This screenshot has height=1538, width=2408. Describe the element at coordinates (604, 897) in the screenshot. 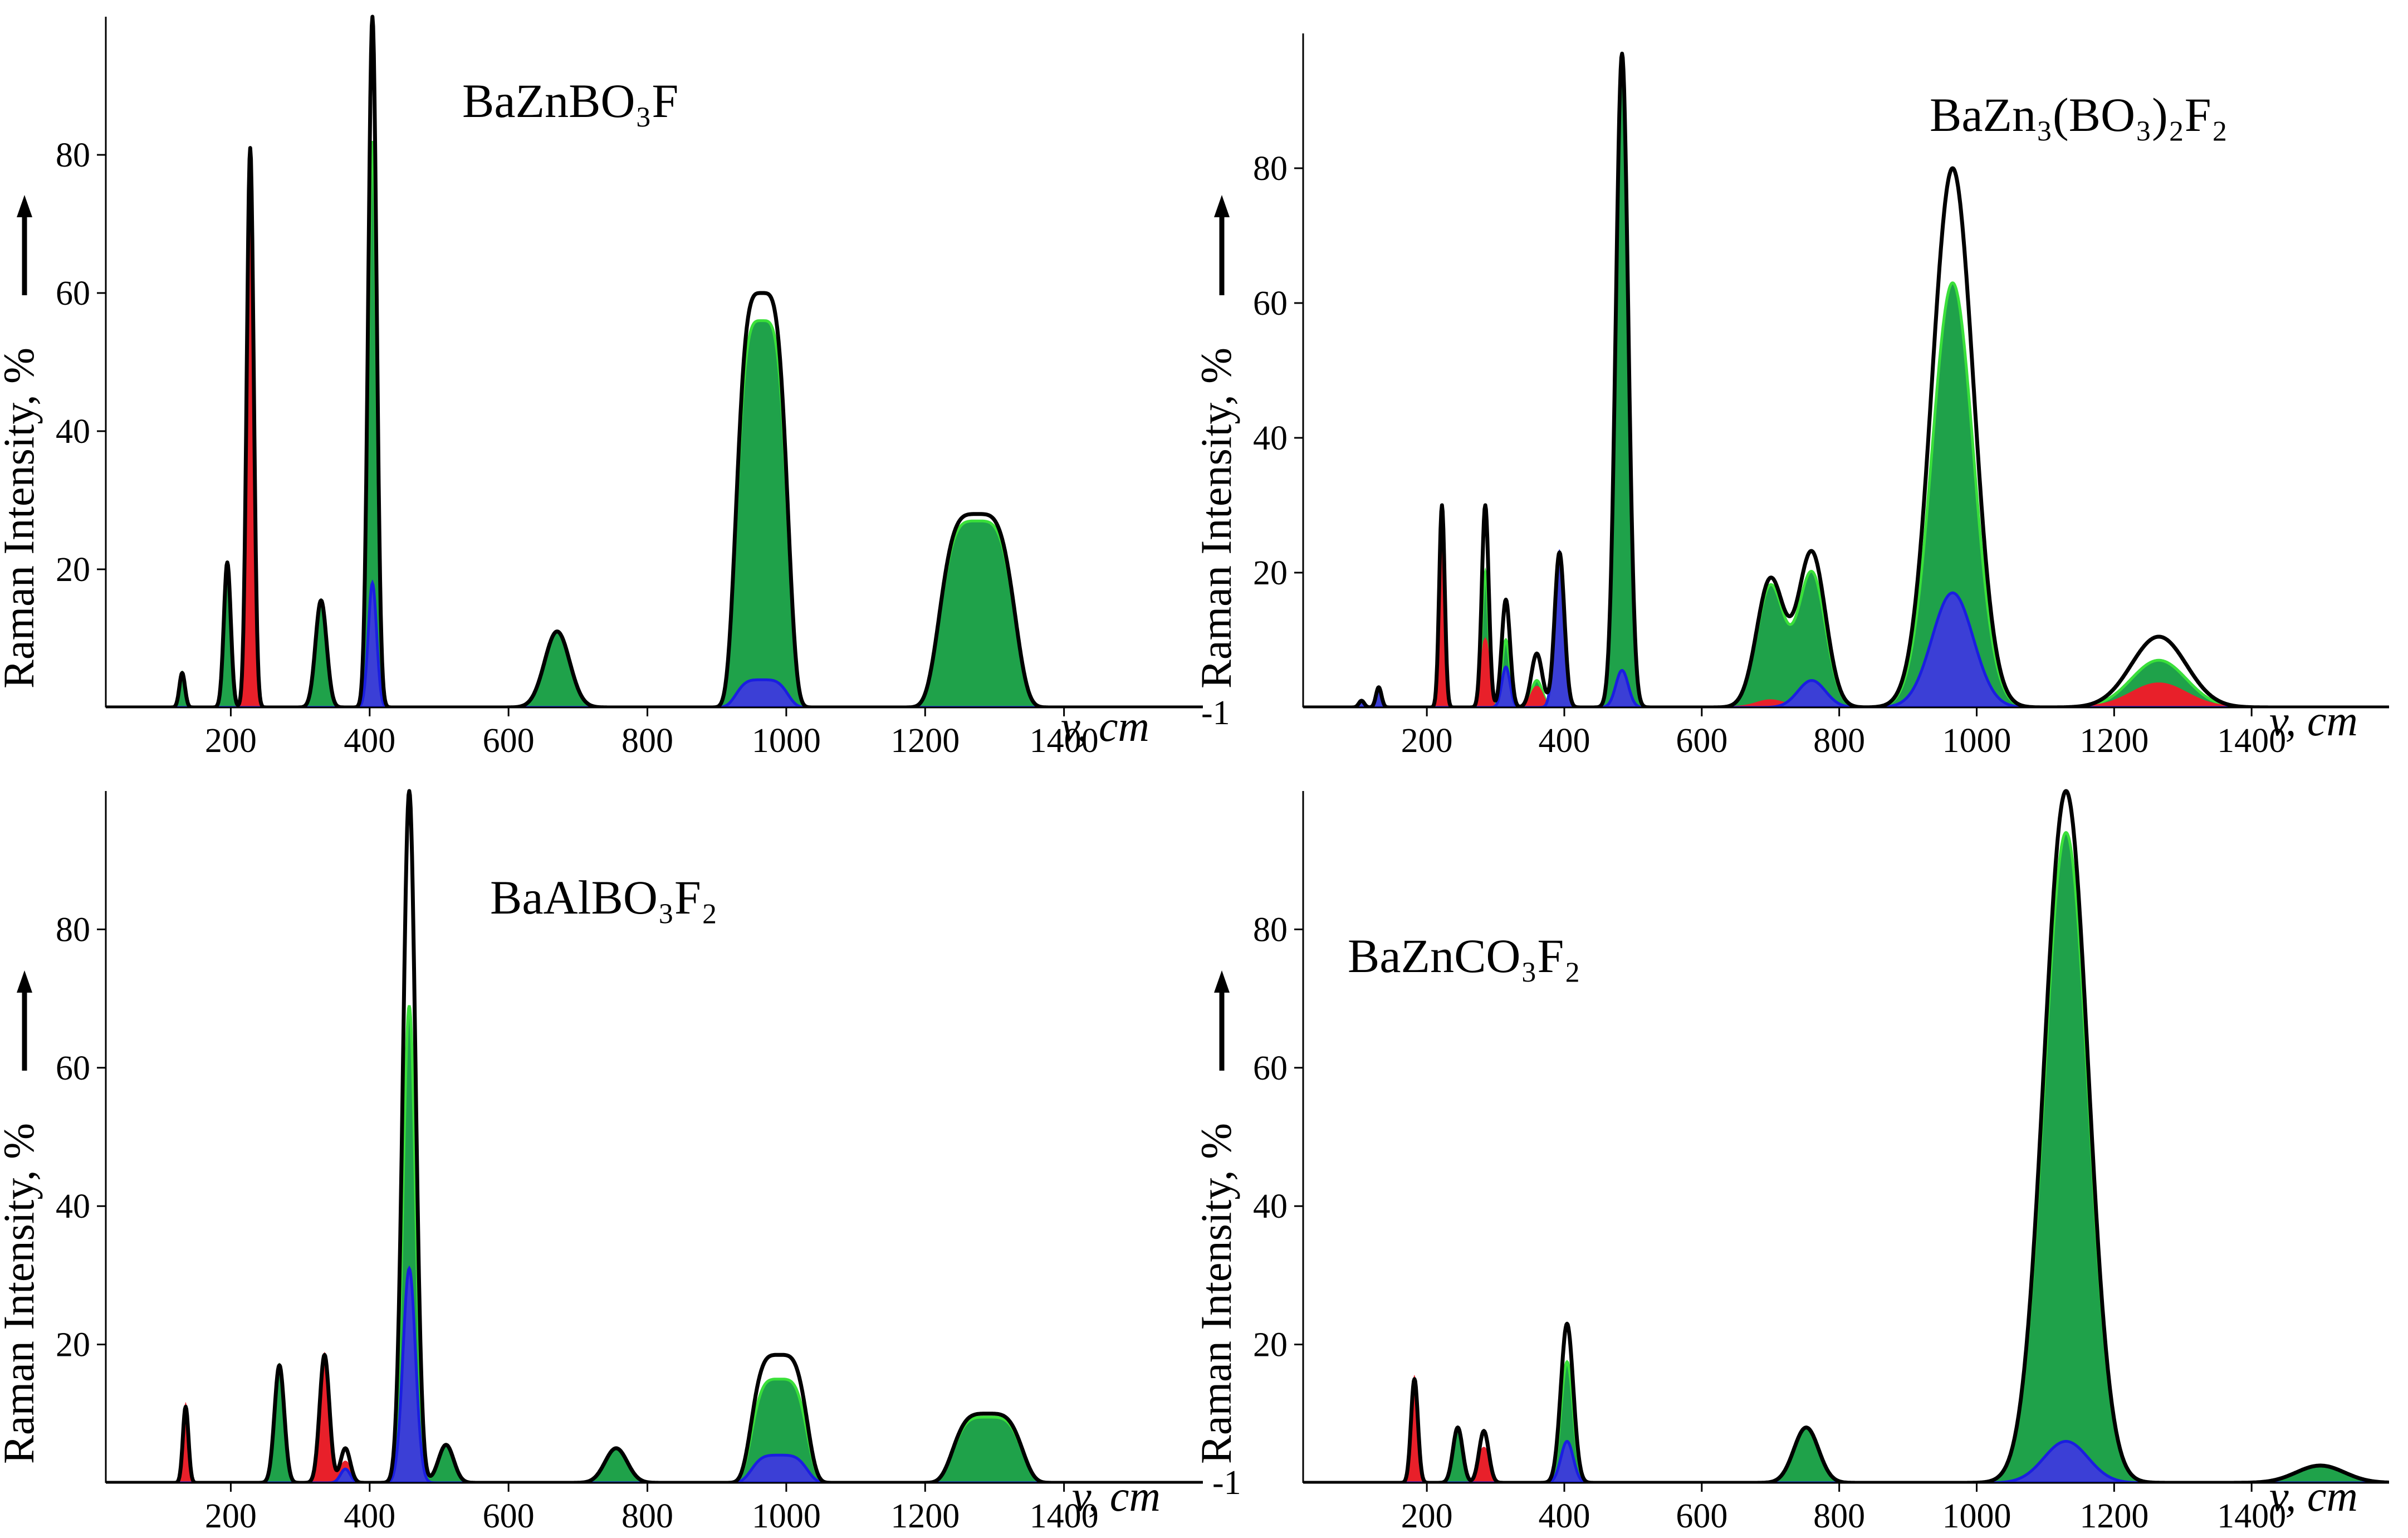

I see `chart-title: BaAlBO₃F₂` at that location.